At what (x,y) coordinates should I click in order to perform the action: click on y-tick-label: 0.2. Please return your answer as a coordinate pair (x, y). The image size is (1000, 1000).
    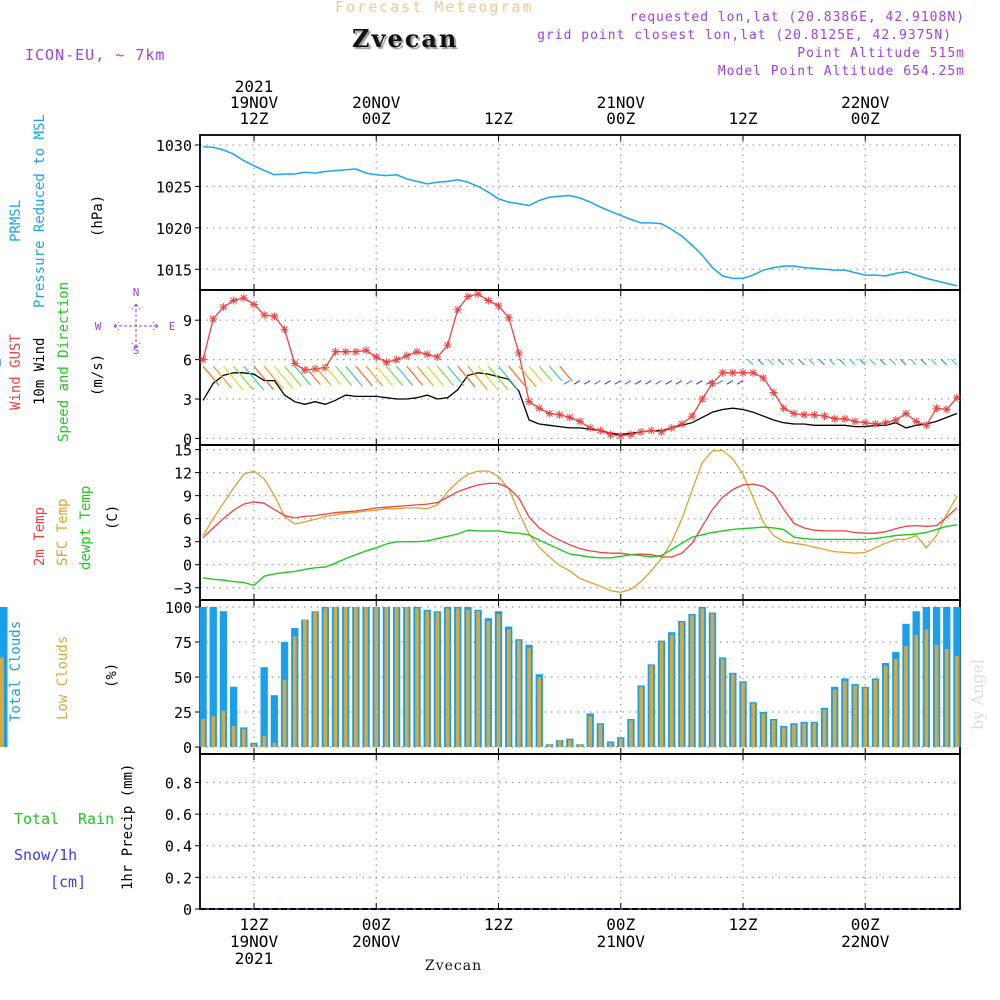
    Looking at the image, I should click on (178, 878).